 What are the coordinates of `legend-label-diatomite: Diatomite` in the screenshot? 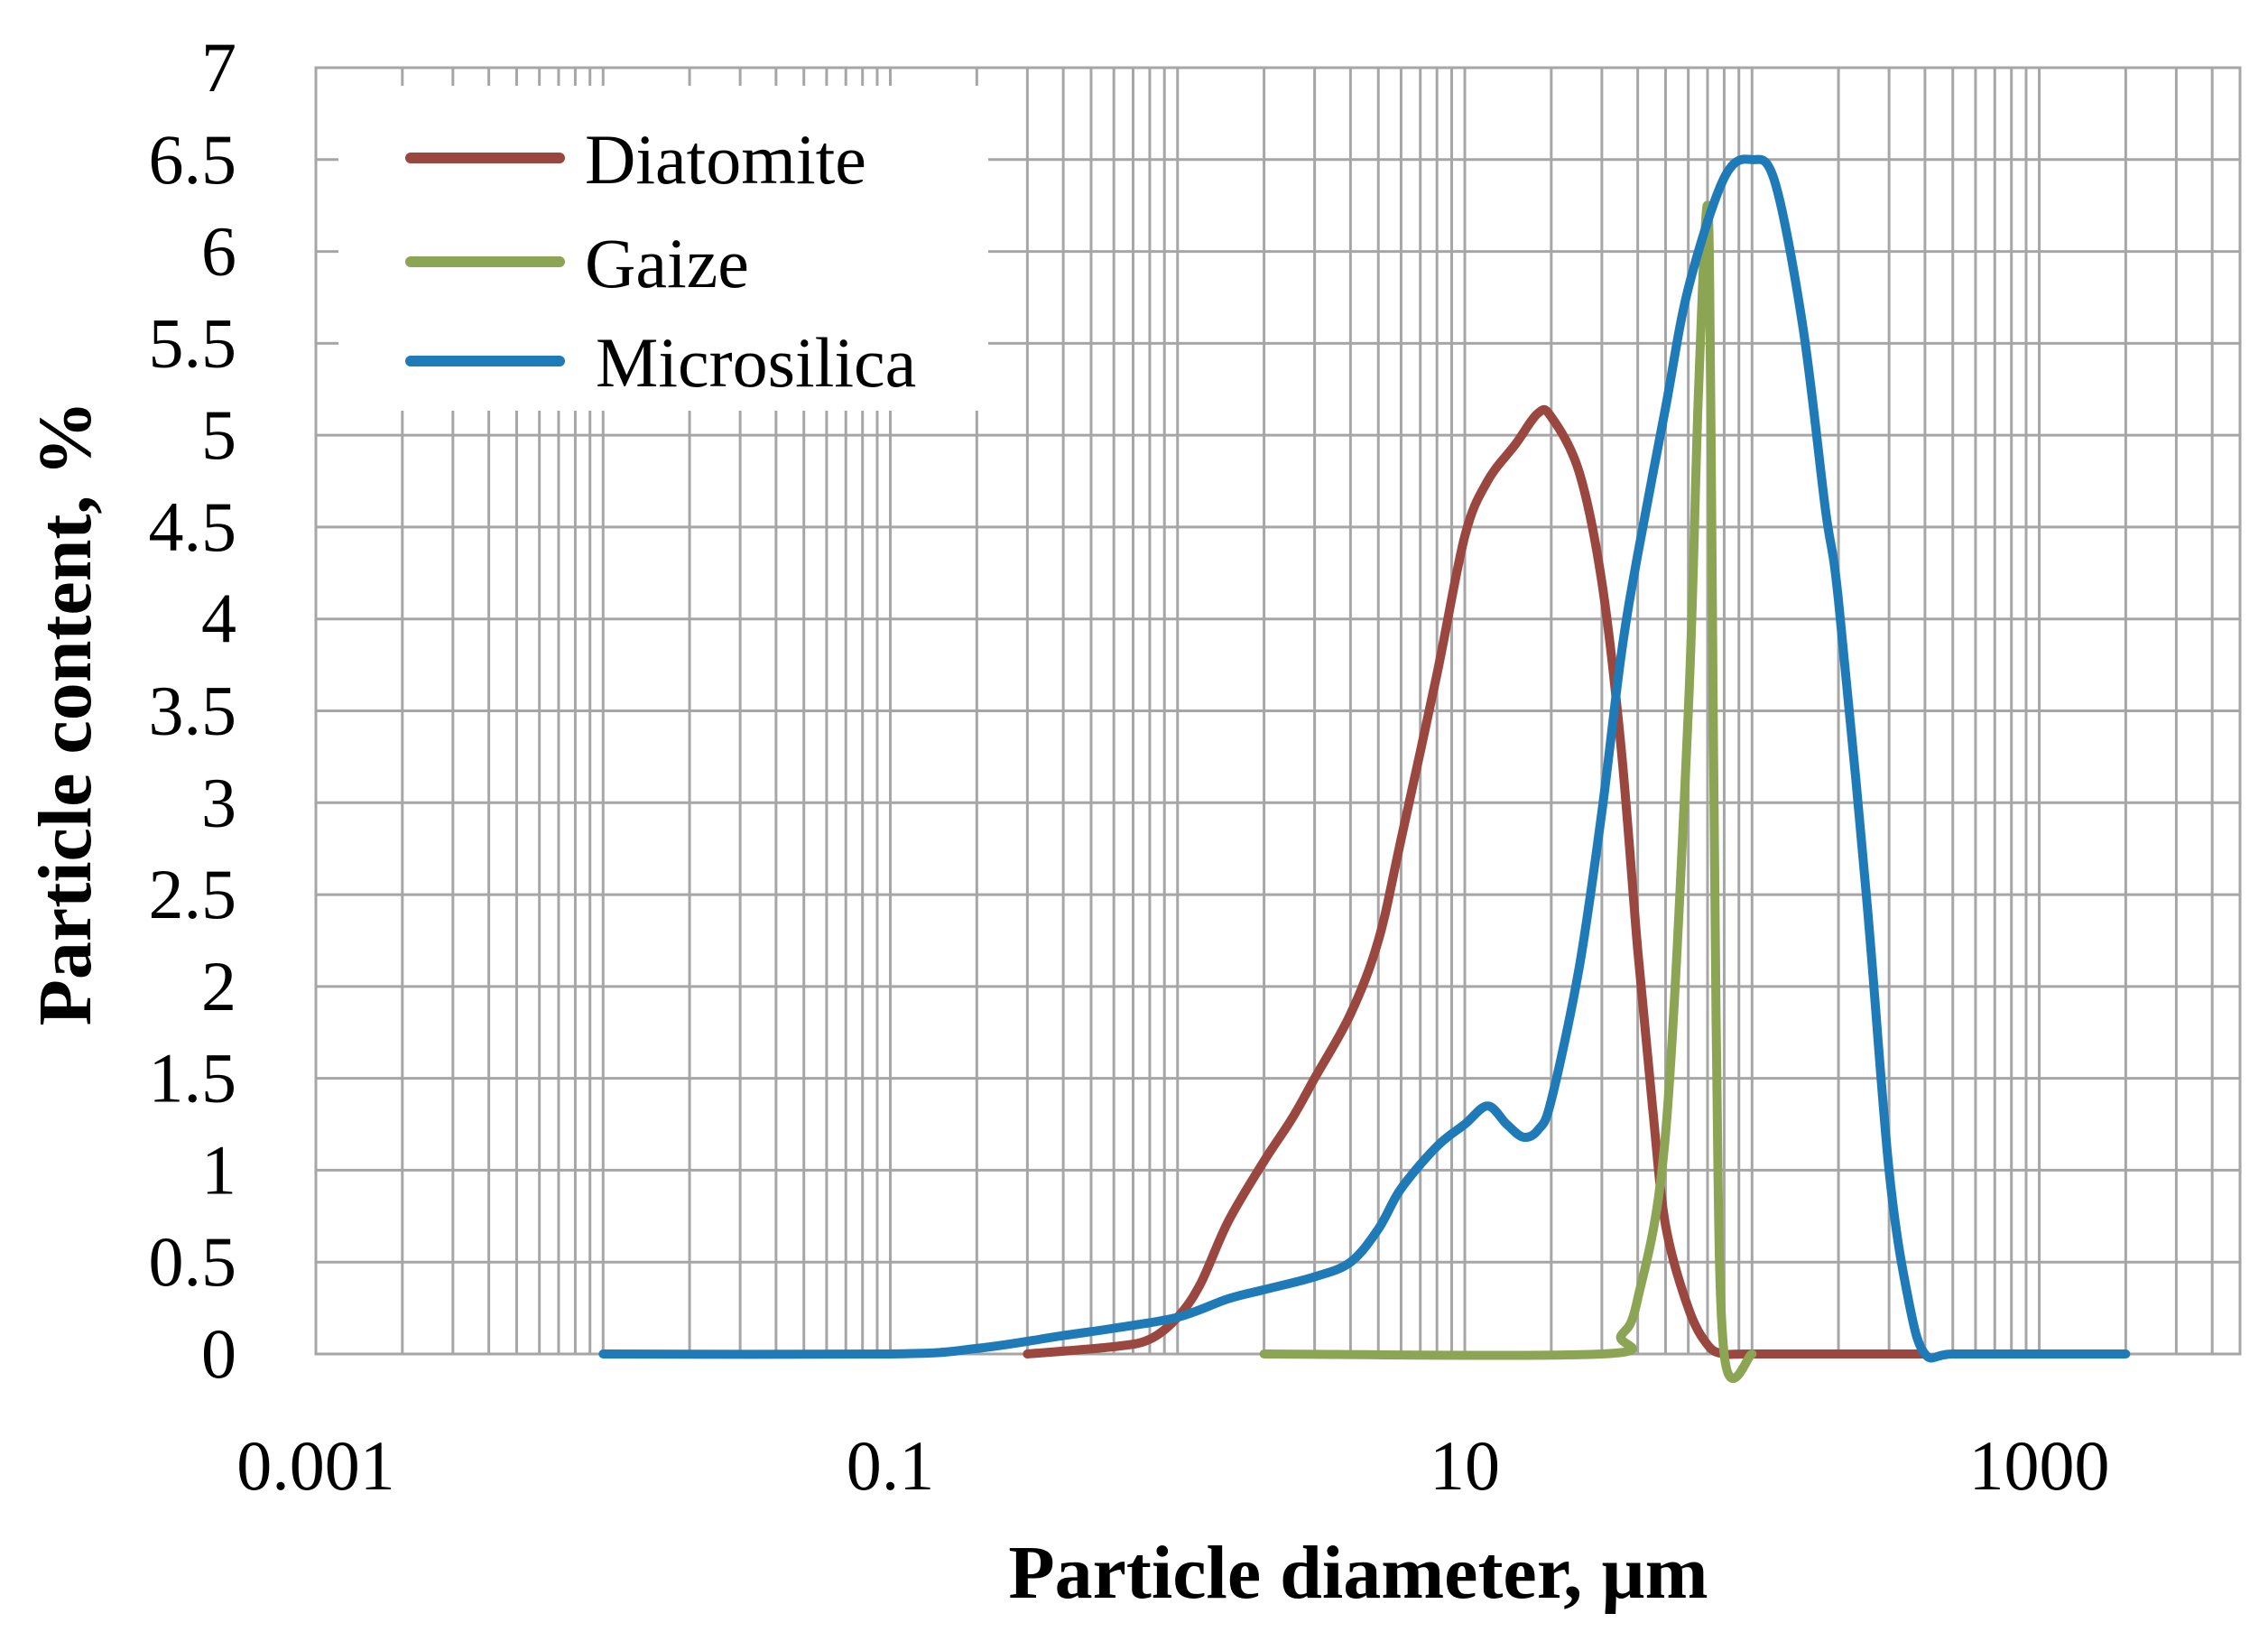 It's located at (725, 159).